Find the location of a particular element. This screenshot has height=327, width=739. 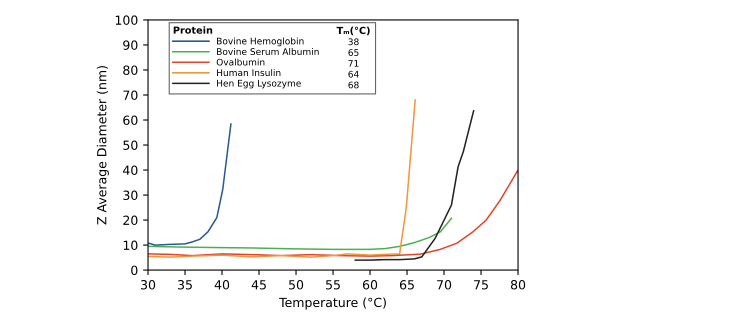

x-tick-label: 35 is located at coordinates (185, 285).